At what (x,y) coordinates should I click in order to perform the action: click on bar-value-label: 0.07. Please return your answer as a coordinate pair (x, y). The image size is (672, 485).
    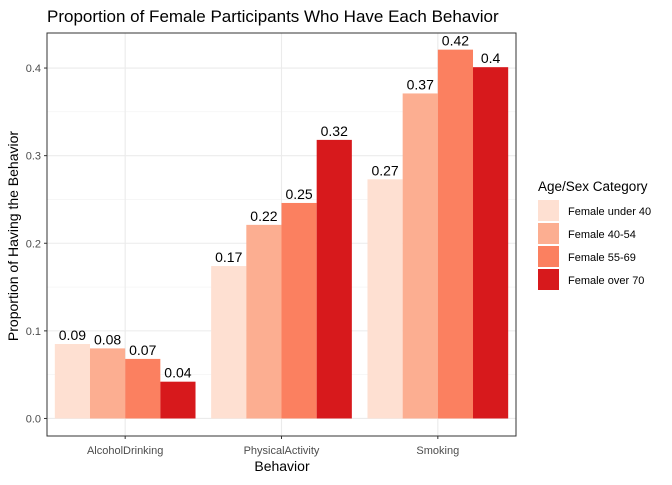
    Looking at the image, I should click on (142, 350).